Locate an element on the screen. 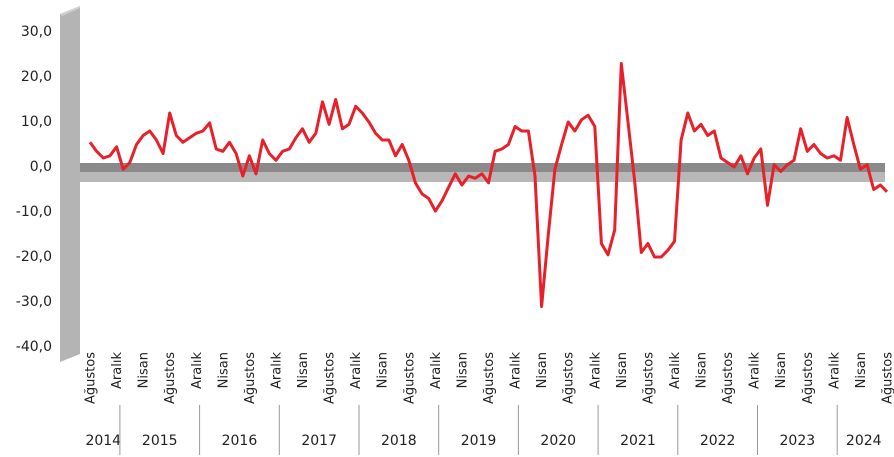  year-label: 2015 is located at coordinates (160, 441).